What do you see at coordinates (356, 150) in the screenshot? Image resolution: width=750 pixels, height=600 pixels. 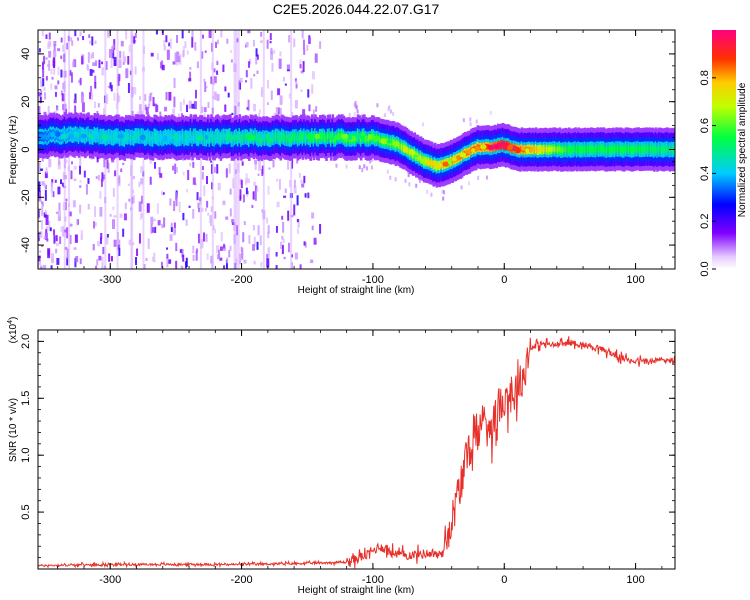 I see `spectrogram-ridge` at bounding box center [356, 150].